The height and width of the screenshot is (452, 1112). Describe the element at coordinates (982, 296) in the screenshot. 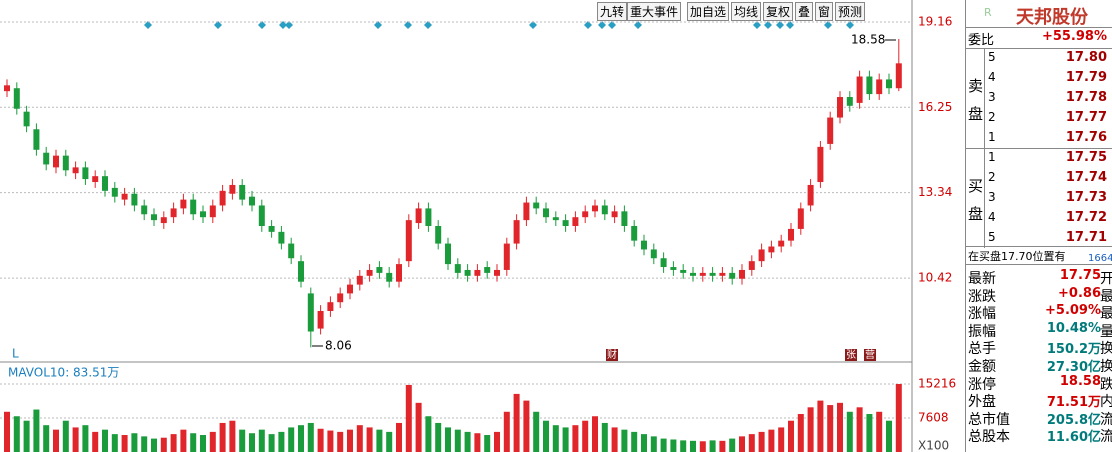

I see `stat-label: 涨跌` at that location.